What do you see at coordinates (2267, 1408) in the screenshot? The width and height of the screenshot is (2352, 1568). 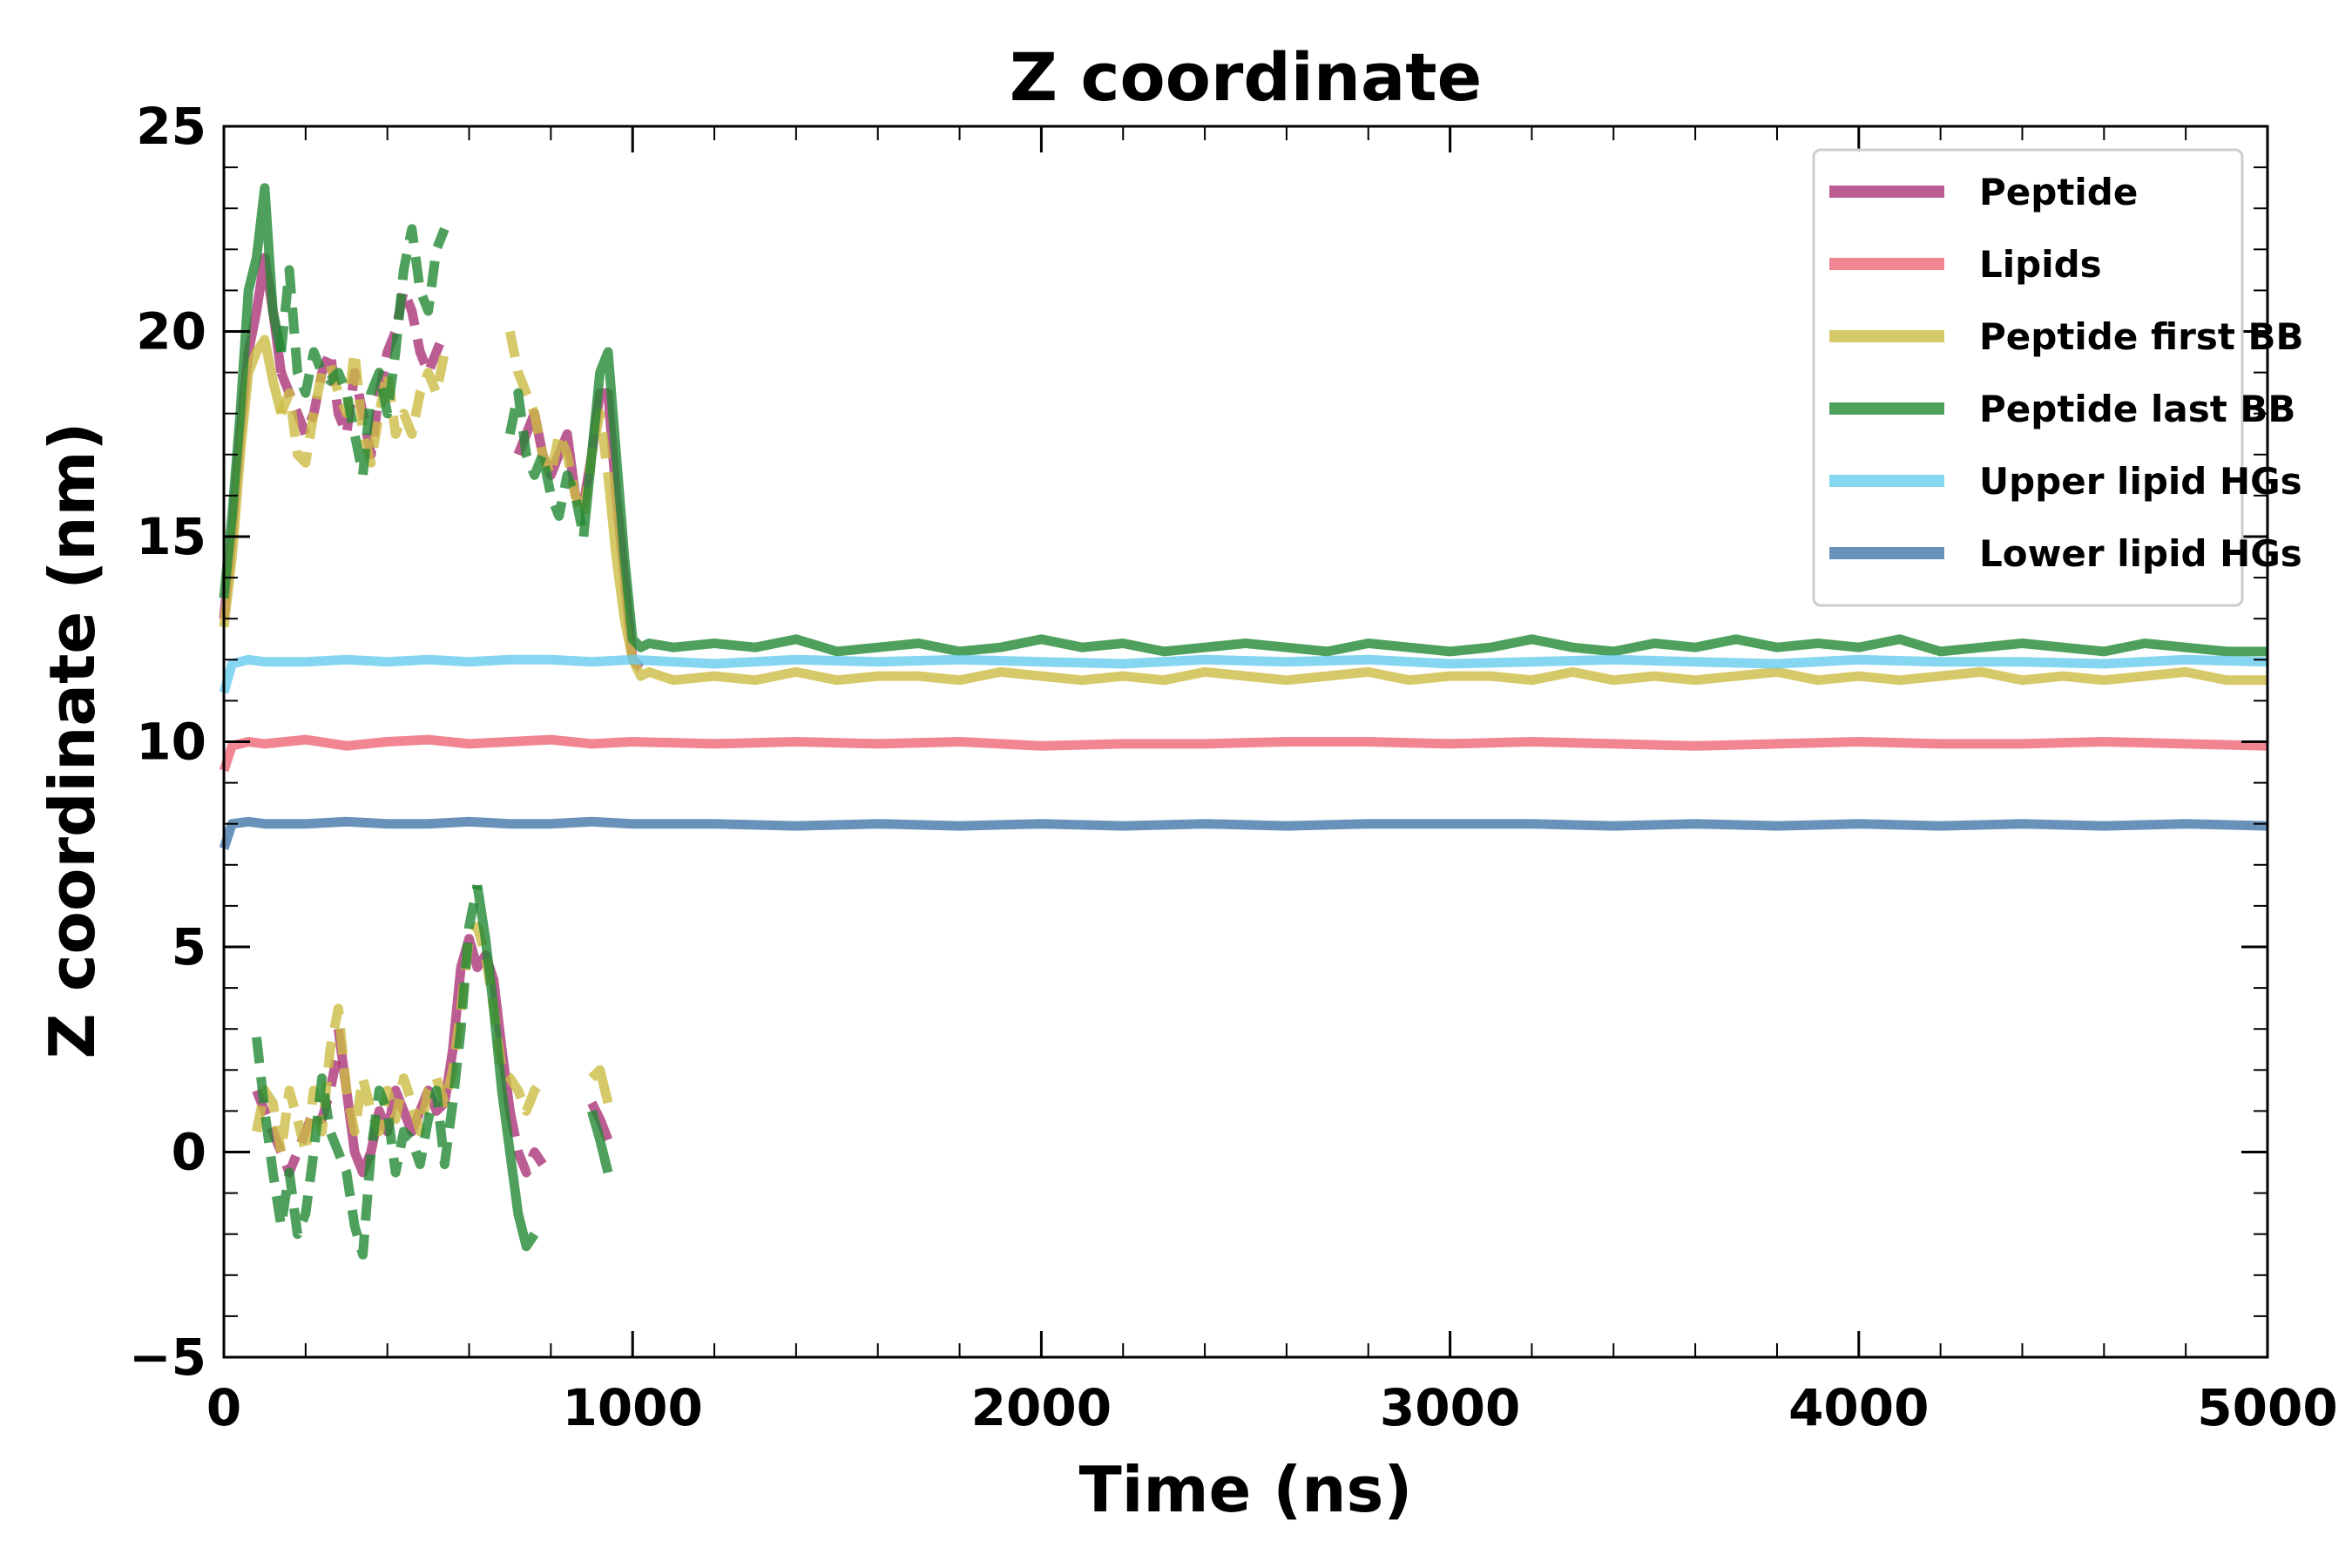 I see `x-tick-label: 5000` at bounding box center [2267, 1408].